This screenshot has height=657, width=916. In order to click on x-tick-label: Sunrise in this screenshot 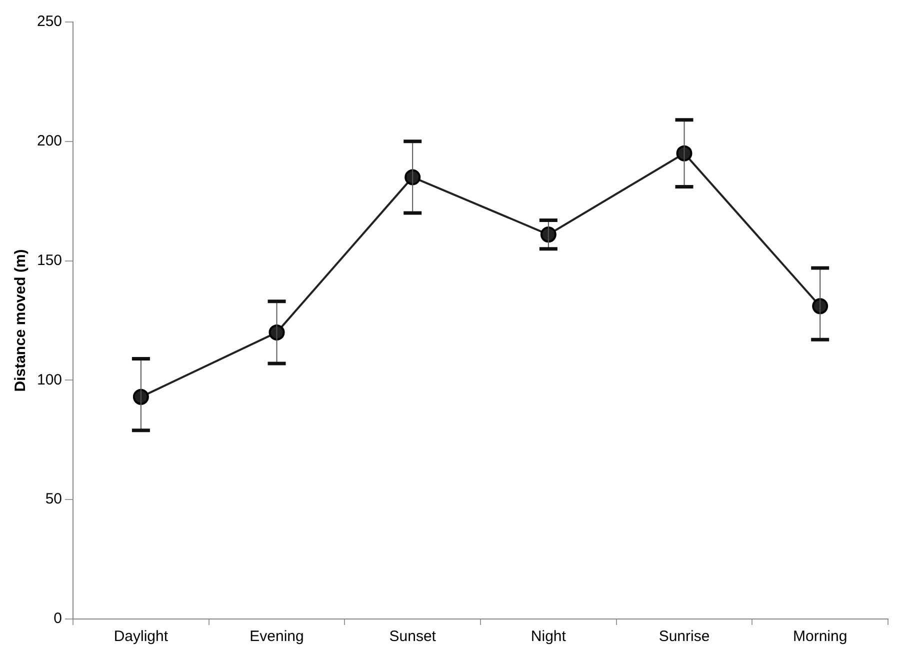, I will do `click(684, 637)`.